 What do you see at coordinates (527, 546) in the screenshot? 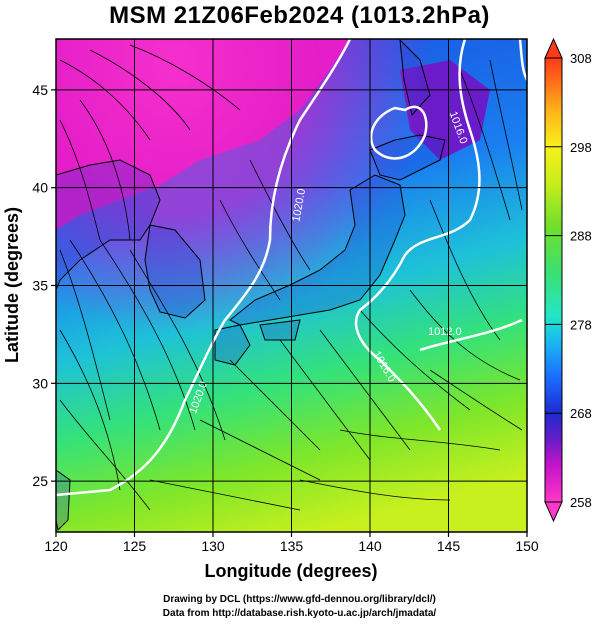
I see `x-tick-label: 150` at bounding box center [527, 546].